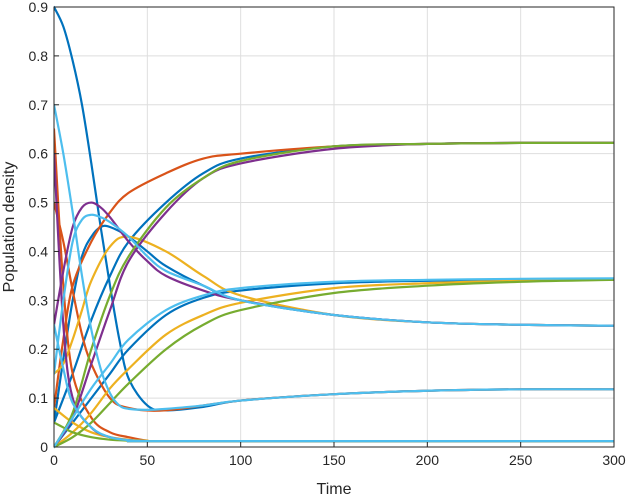 This screenshot has width=629, height=499. Describe the element at coordinates (39, 203) in the screenshot. I see `y-tick-label: 0.5` at that location.